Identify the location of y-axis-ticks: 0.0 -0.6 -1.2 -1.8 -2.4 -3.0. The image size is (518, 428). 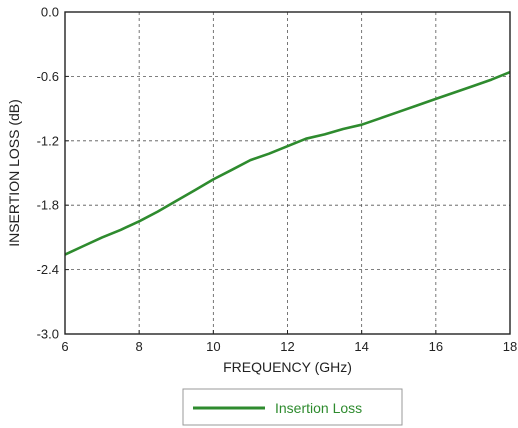
(53, 173).